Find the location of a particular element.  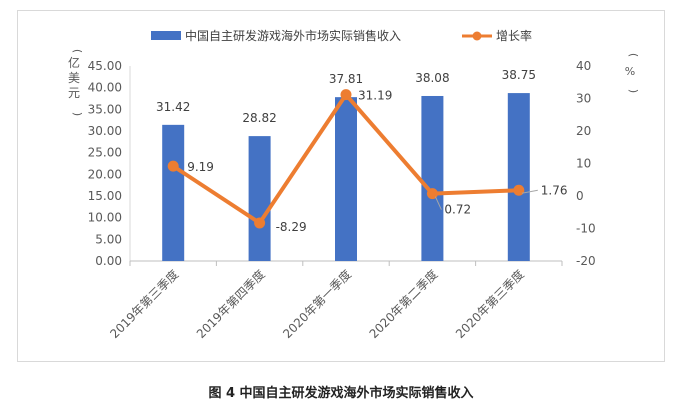

y-right-paren-close: ) is located at coordinates (633, 91).